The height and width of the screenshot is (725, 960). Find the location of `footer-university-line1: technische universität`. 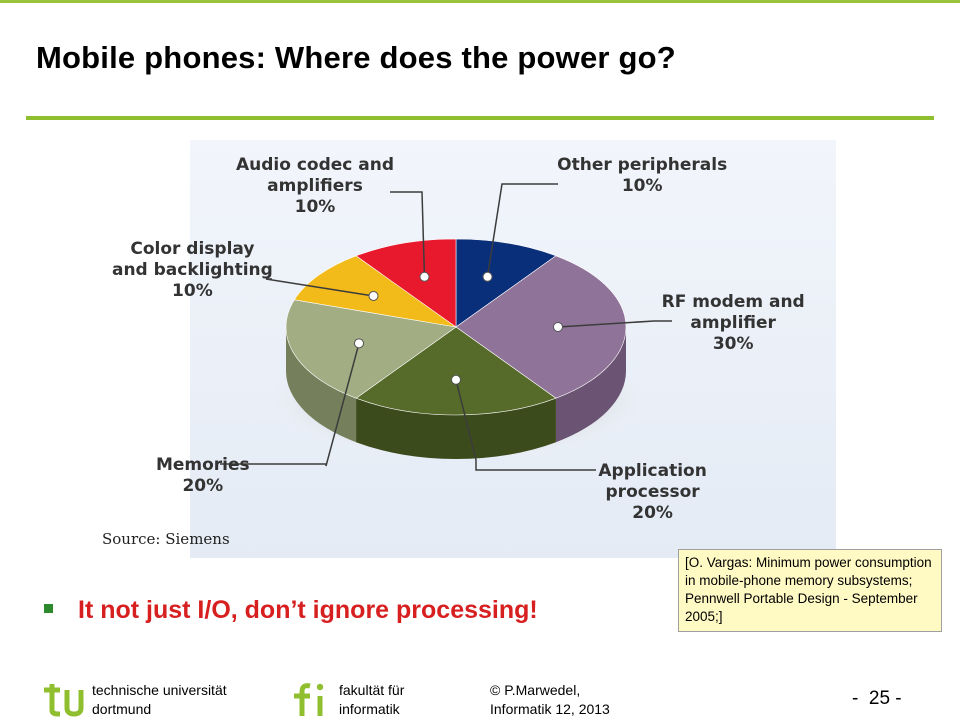

footer-university-line1: technische universität is located at coordinates (159, 690).